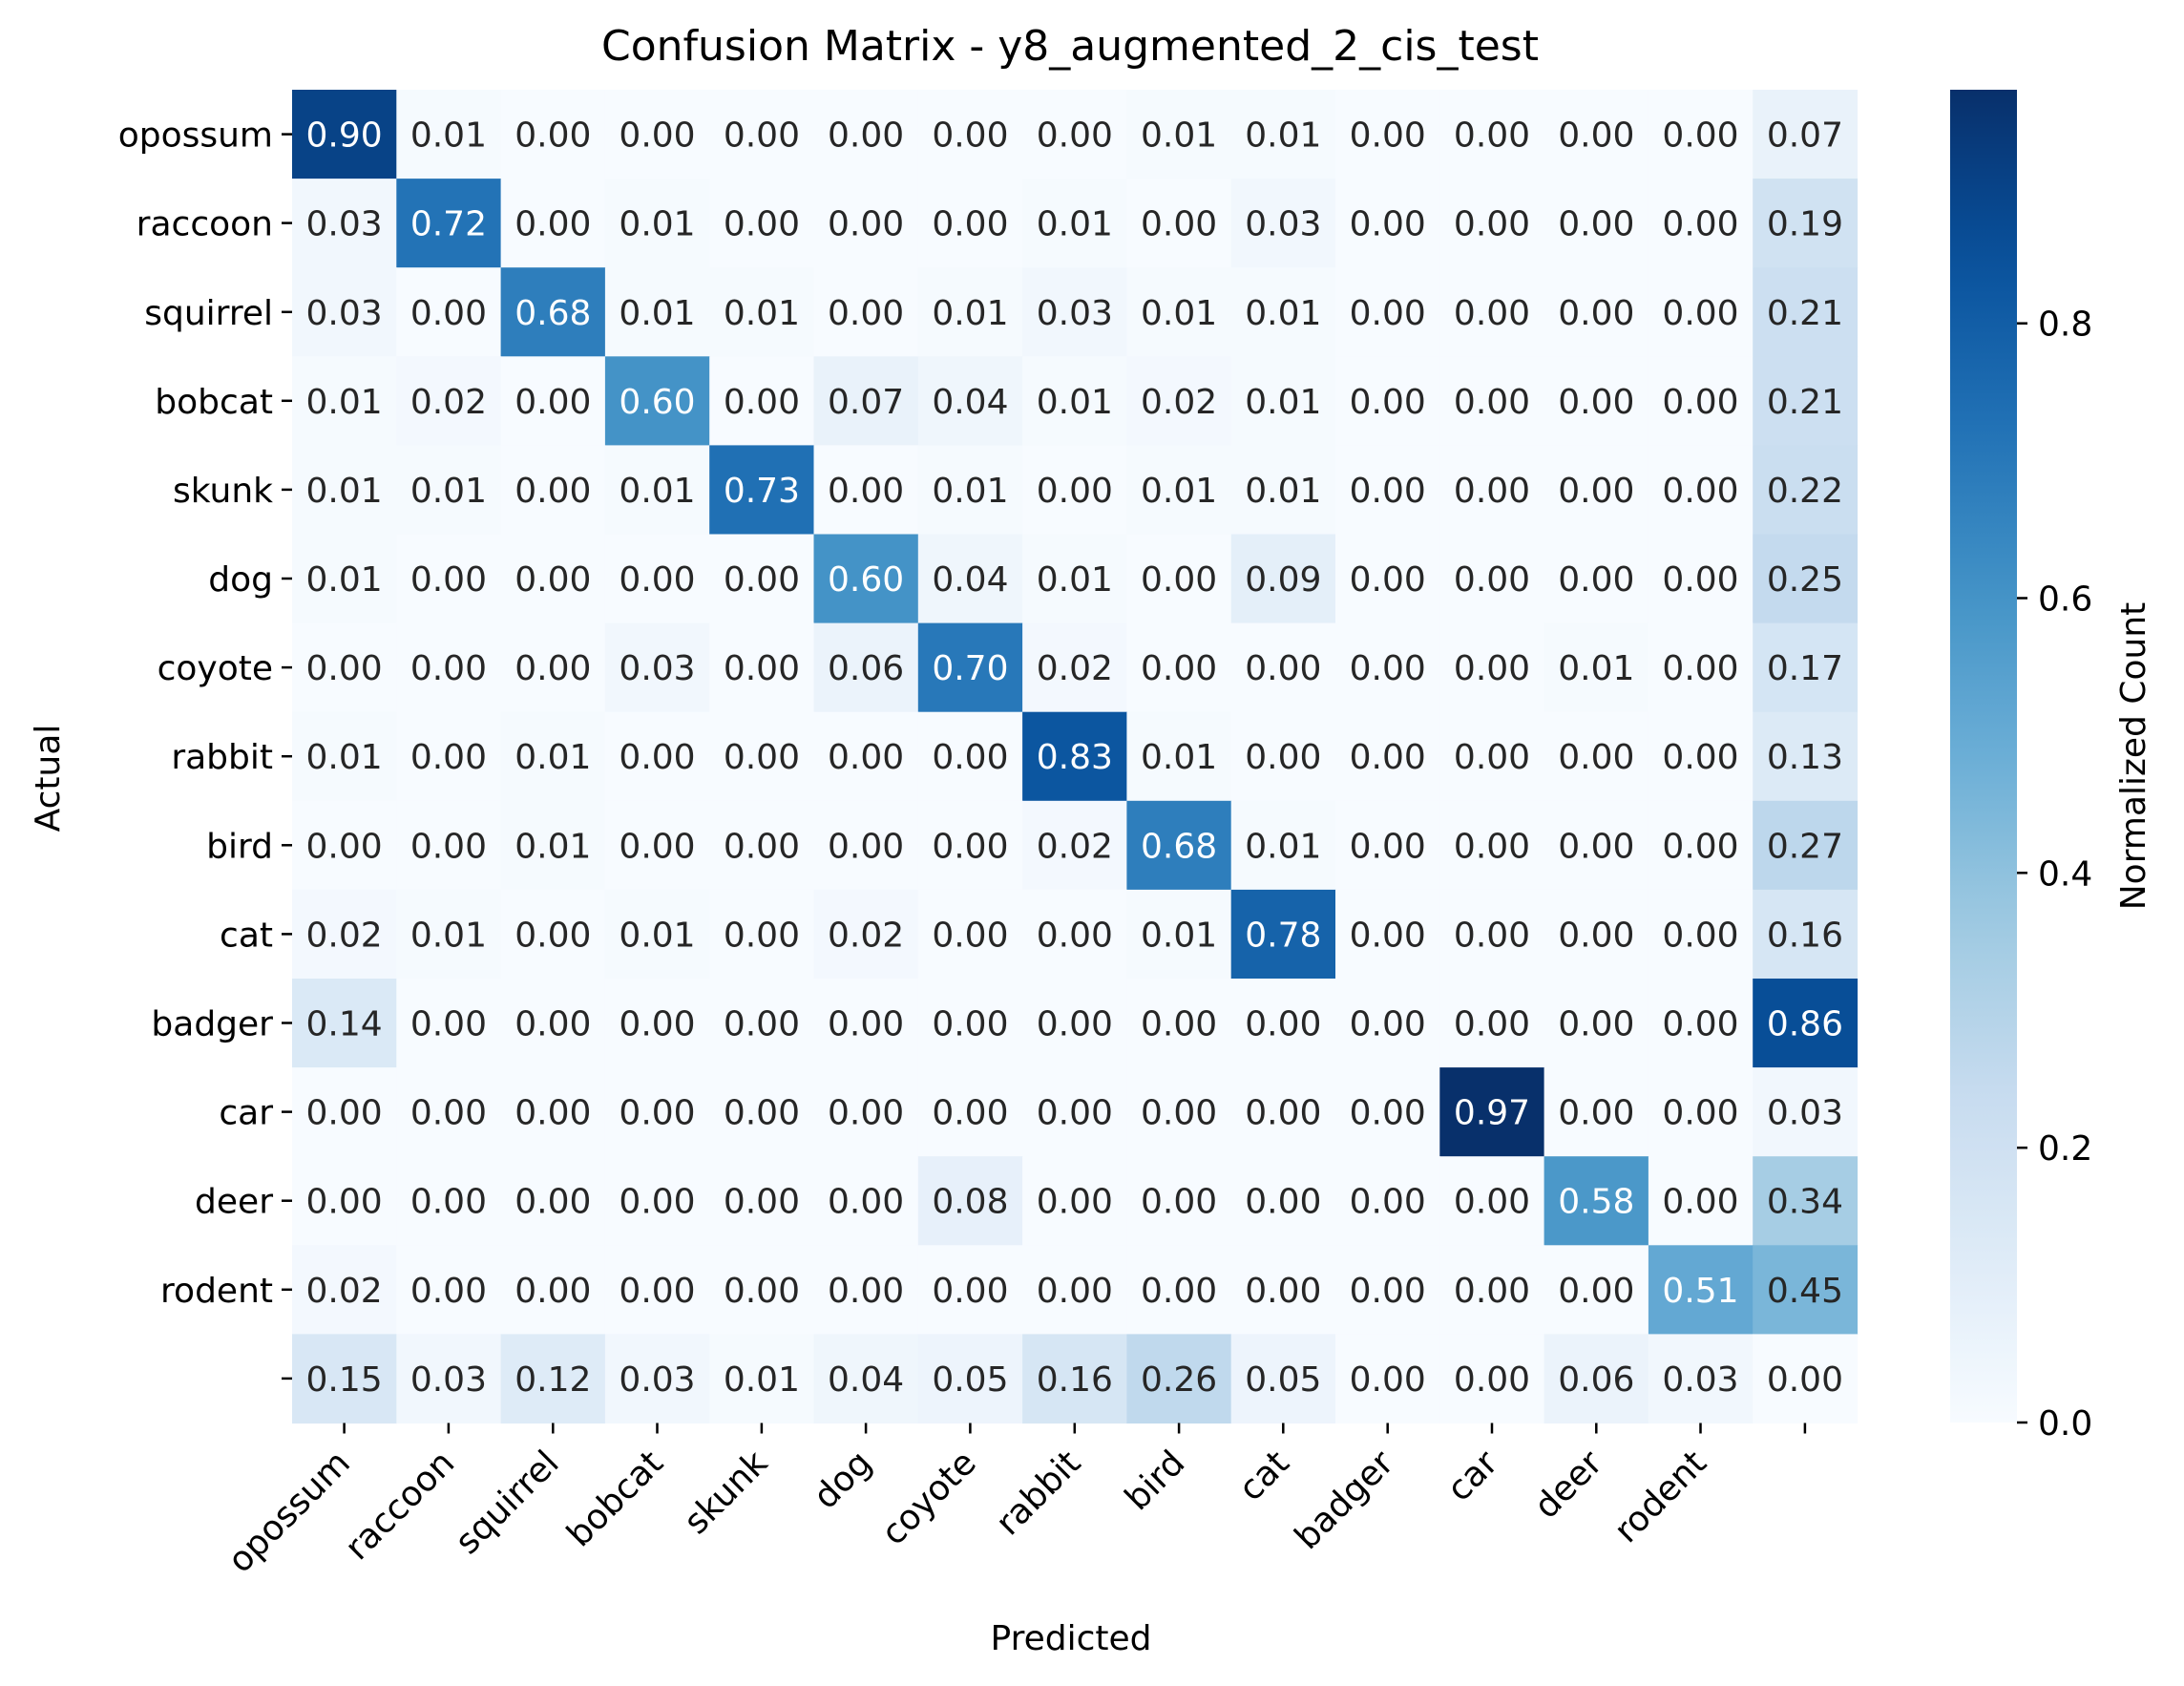 The image size is (2184, 1686). I want to click on cell-value-label: 0.19, so click(1805, 224).